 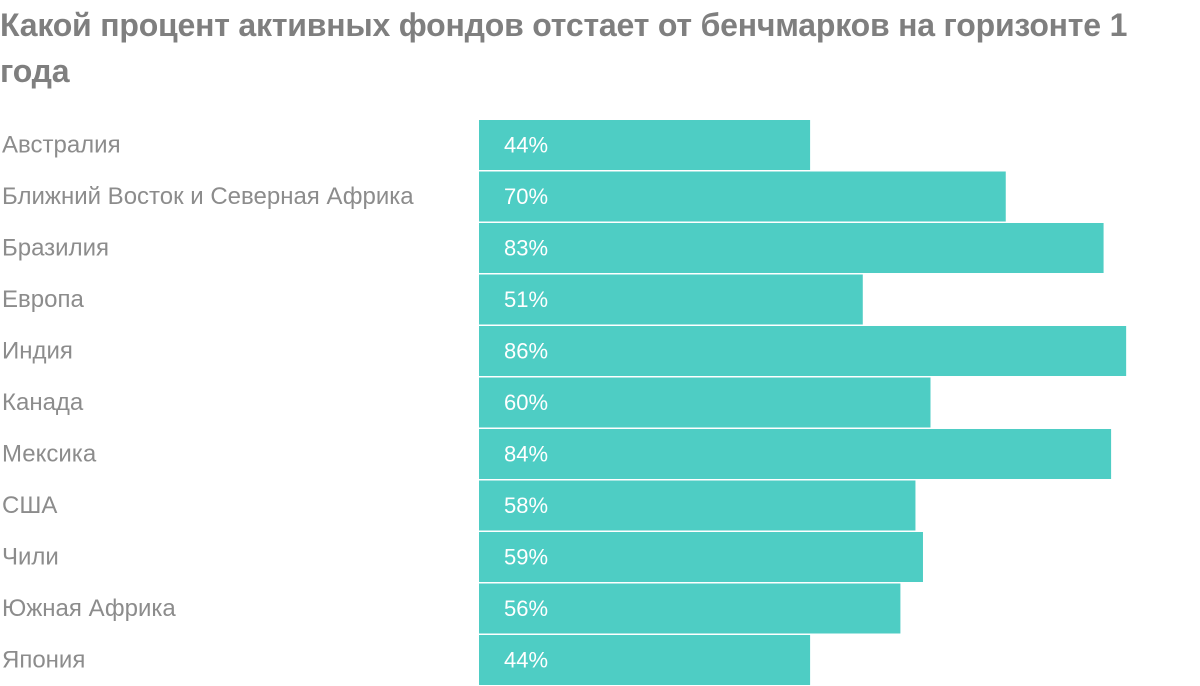 What do you see at coordinates (30, 557) in the screenshot?
I see `category-label: Чили` at bounding box center [30, 557].